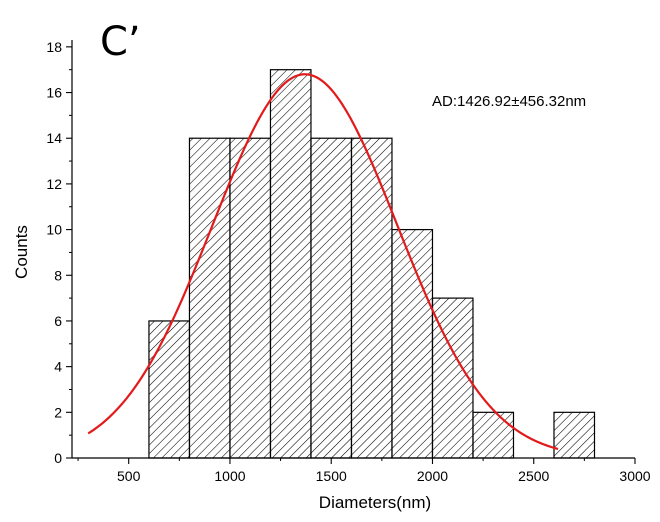  Describe the element at coordinates (54, 138) in the screenshot. I see `y-tick-label-7: 14` at that location.